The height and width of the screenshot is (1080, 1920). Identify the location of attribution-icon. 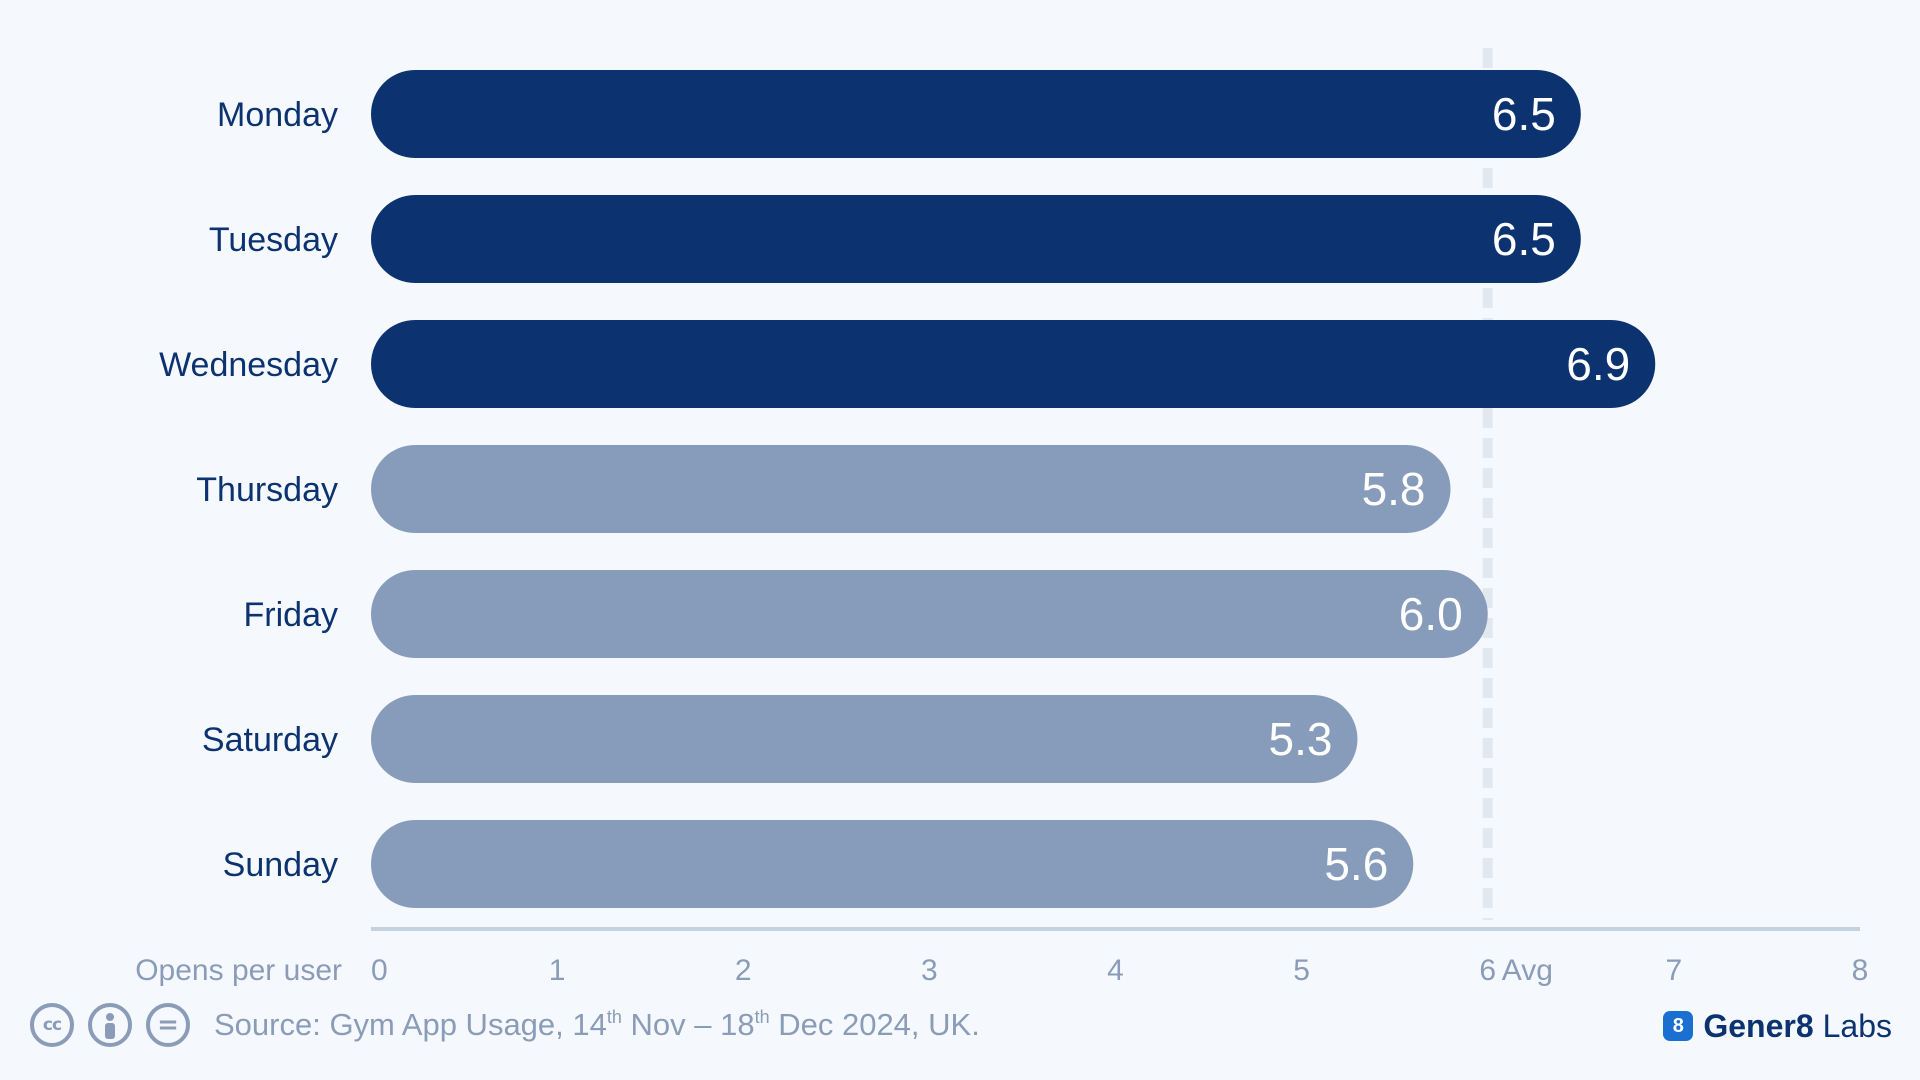
(110, 1025).